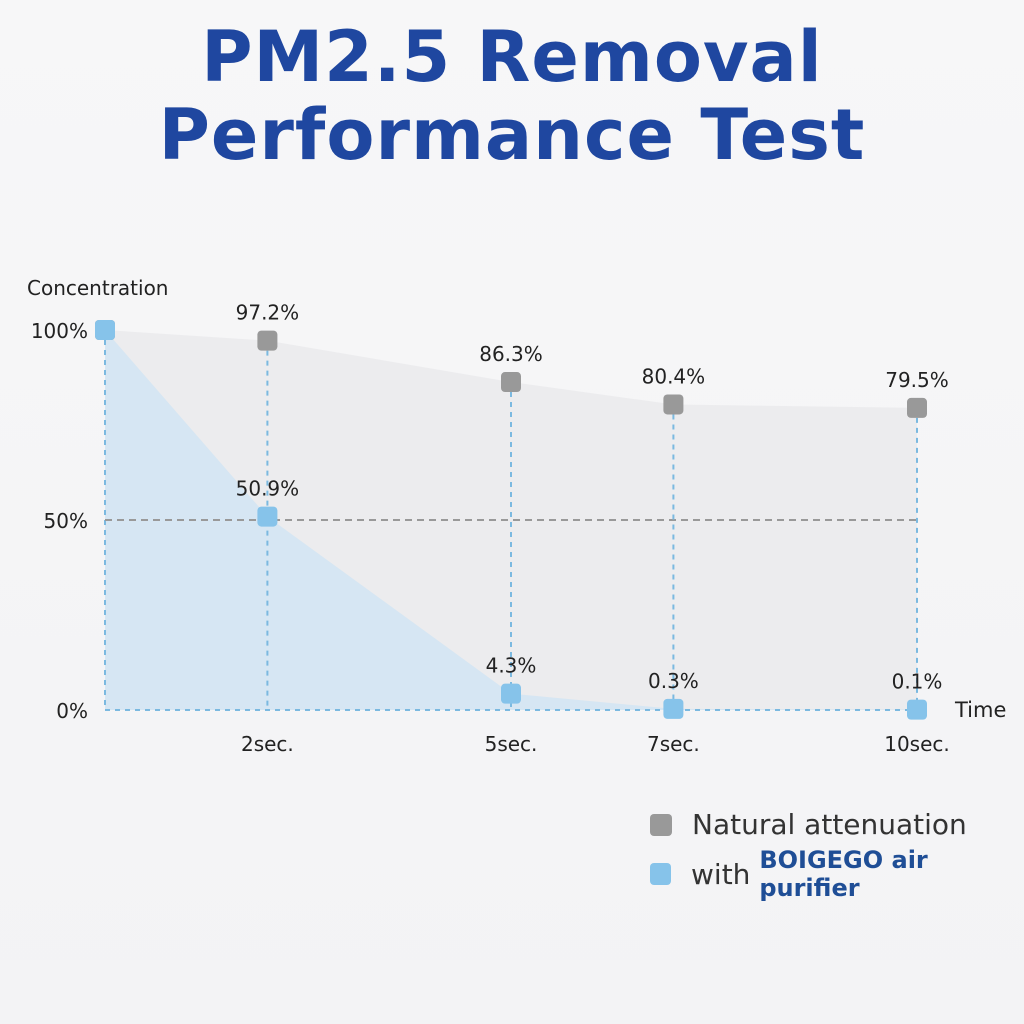 The height and width of the screenshot is (1024, 1024). Describe the element at coordinates (917, 682) in the screenshot. I see `purifier-data-label: 0.1%` at that location.